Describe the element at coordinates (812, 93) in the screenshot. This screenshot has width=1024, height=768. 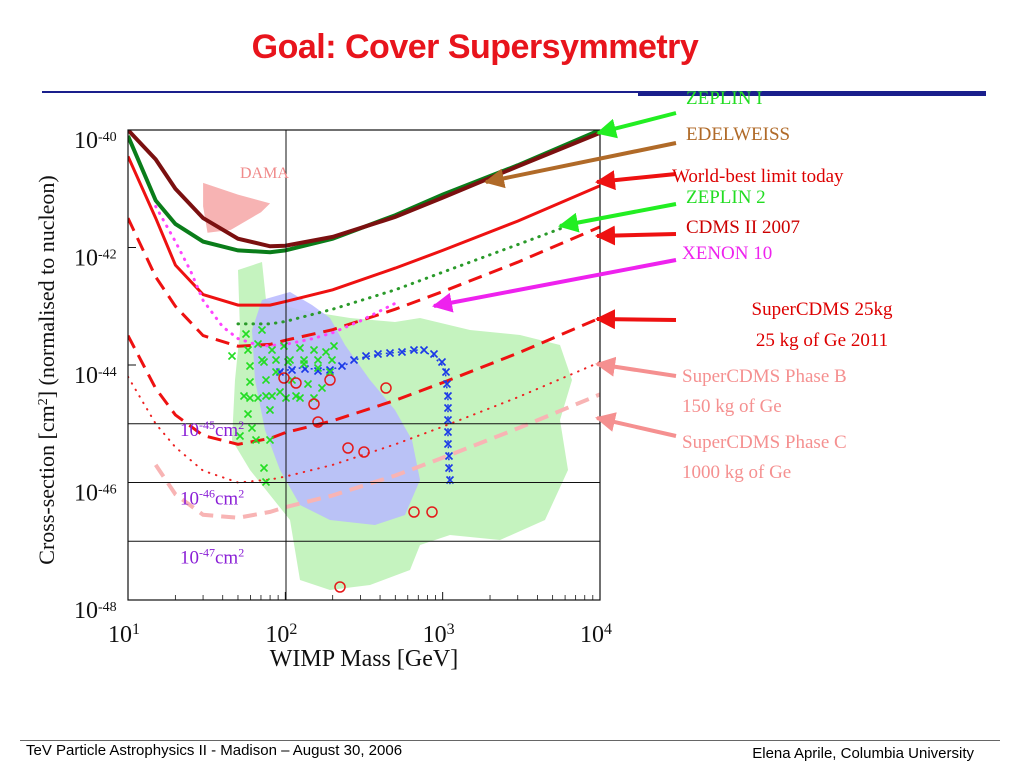
I see `title-rule-right` at that location.